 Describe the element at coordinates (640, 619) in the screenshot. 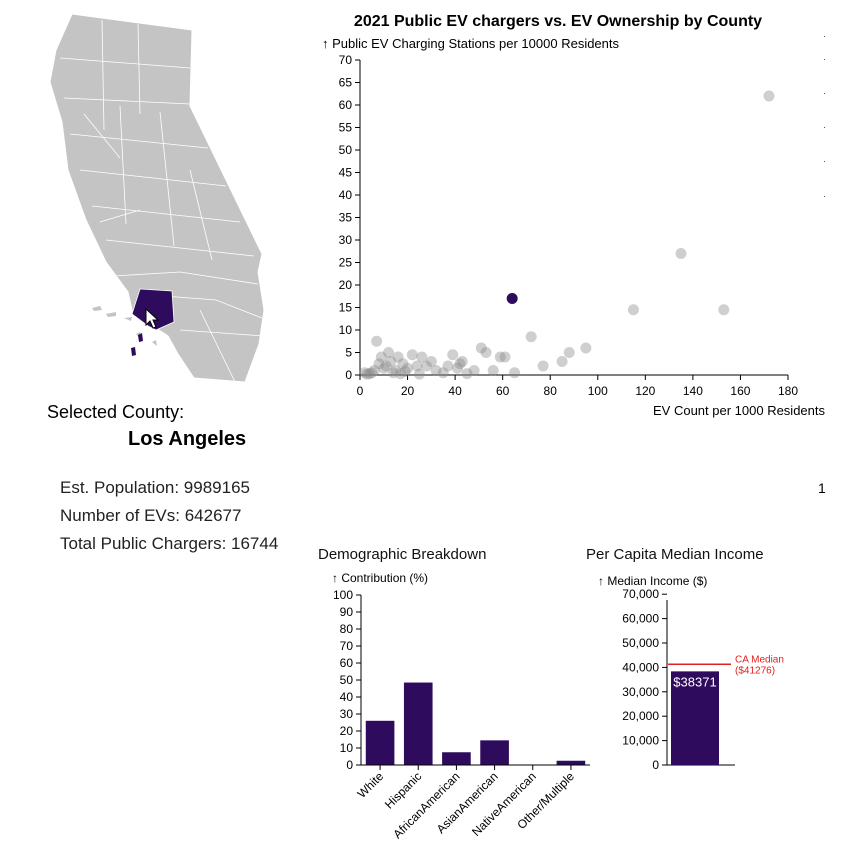

I see `income-y-tick-label: 60,000` at that location.